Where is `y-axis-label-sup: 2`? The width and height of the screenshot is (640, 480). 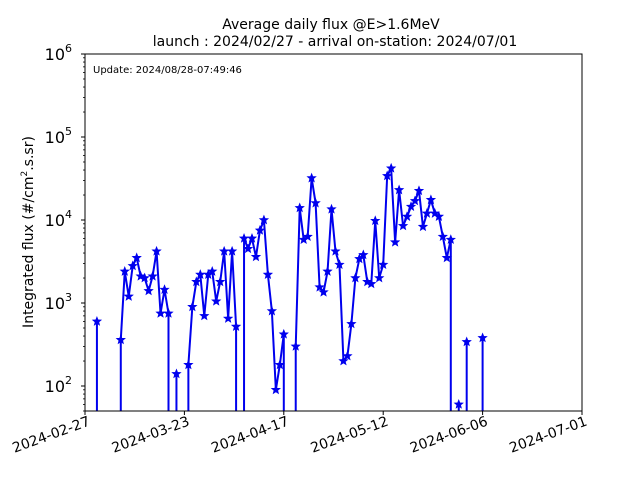 y-axis-label-sup: 2 is located at coordinates (25, 174).